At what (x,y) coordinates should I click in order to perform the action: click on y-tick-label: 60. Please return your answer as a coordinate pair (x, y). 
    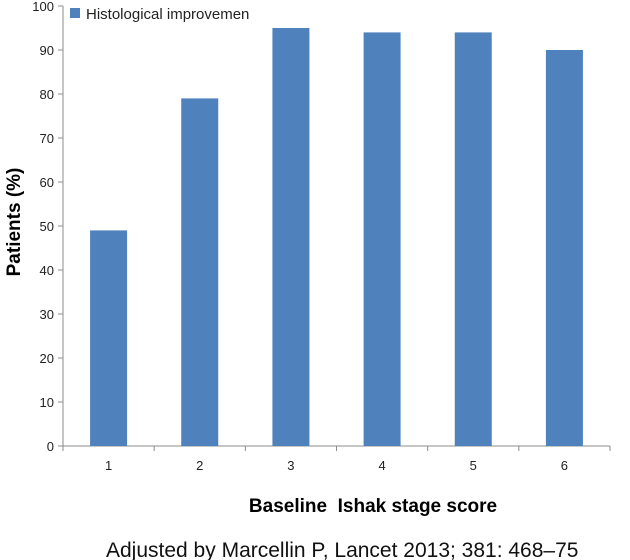
    Looking at the image, I should click on (47, 182).